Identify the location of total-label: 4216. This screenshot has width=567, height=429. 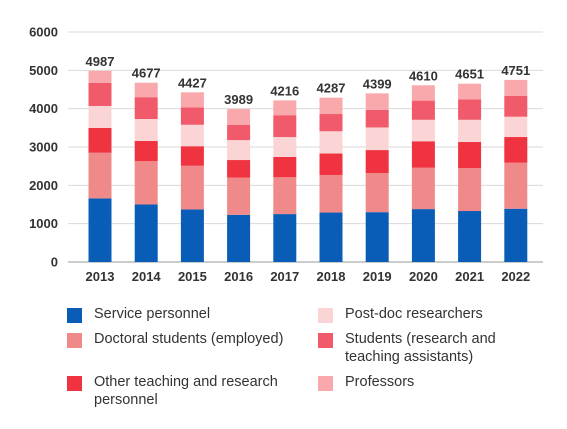
(284, 90).